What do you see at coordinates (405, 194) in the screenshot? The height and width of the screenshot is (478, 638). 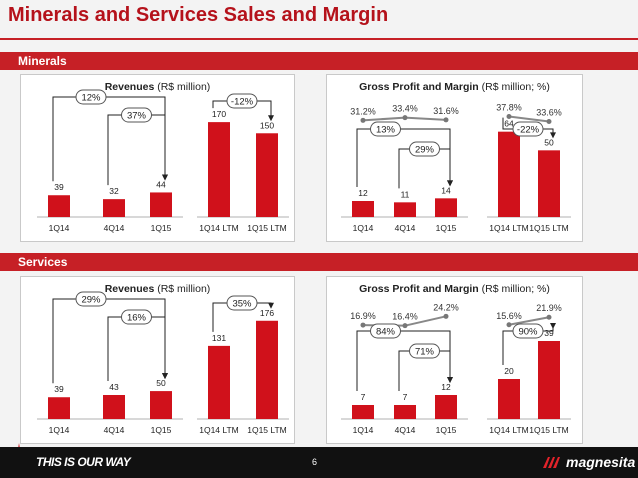 I see `bar-value-label: 11` at bounding box center [405, 194].